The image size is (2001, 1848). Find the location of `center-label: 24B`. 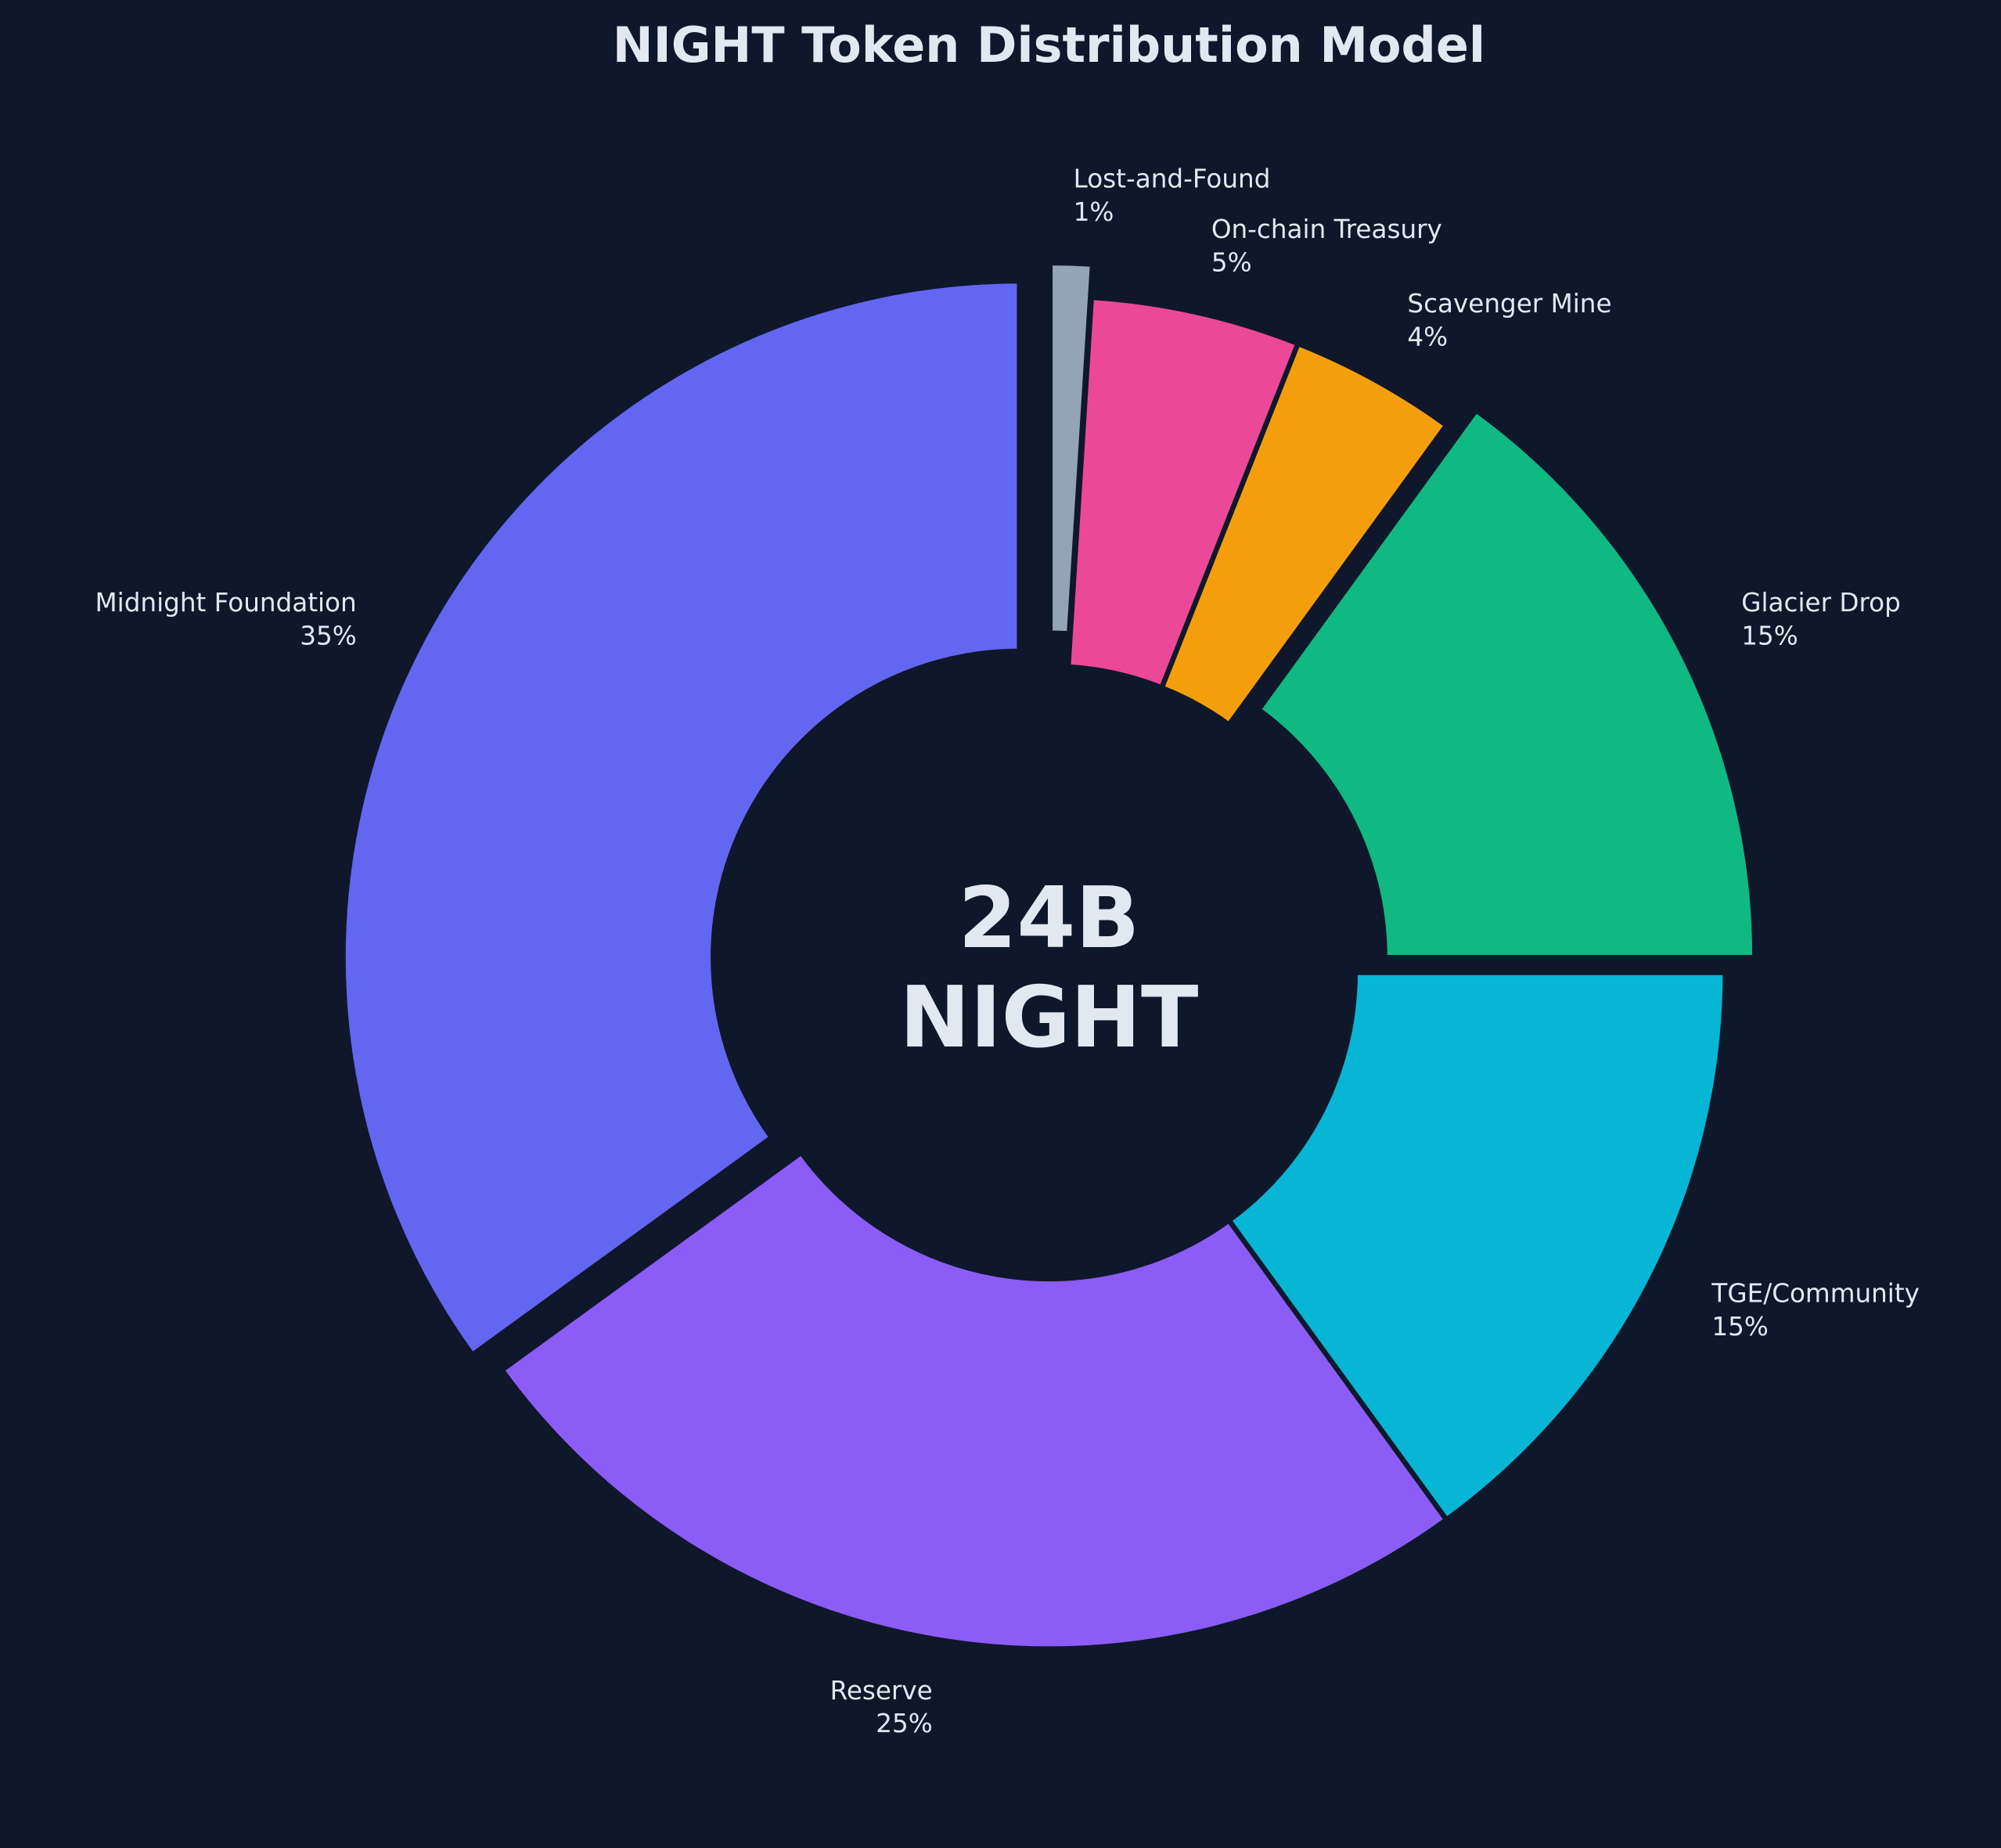

center-label: 24B is located at coordinates (1049, 918).